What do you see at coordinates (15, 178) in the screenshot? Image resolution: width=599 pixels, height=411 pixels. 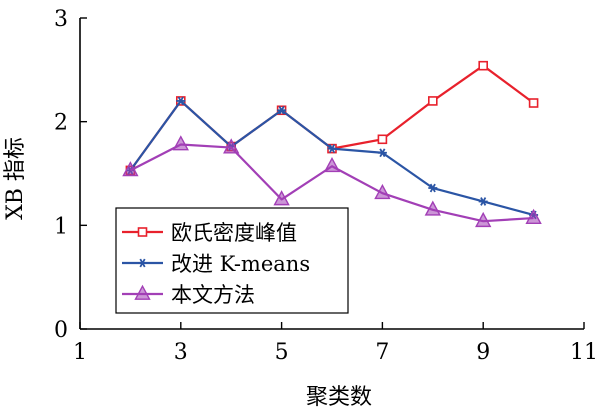 I see `y-axis-label: XB 指标` at bounding box center [15, 178].